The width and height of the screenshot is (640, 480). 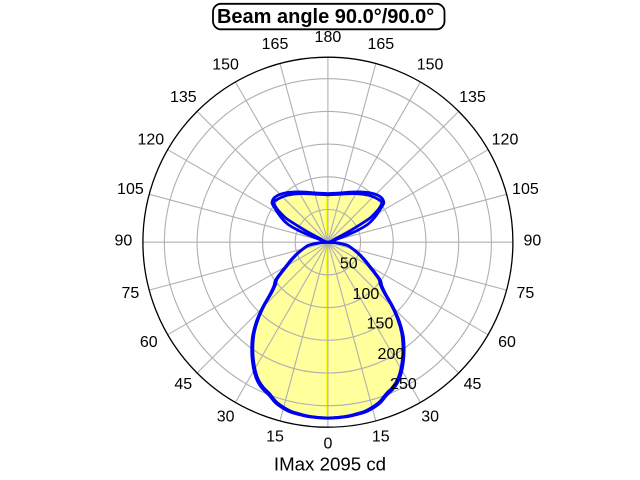 What do you see at coordinates (328, 37) in the screenshot?
I see `svg-text: 180` at bounding box center [328, 37].